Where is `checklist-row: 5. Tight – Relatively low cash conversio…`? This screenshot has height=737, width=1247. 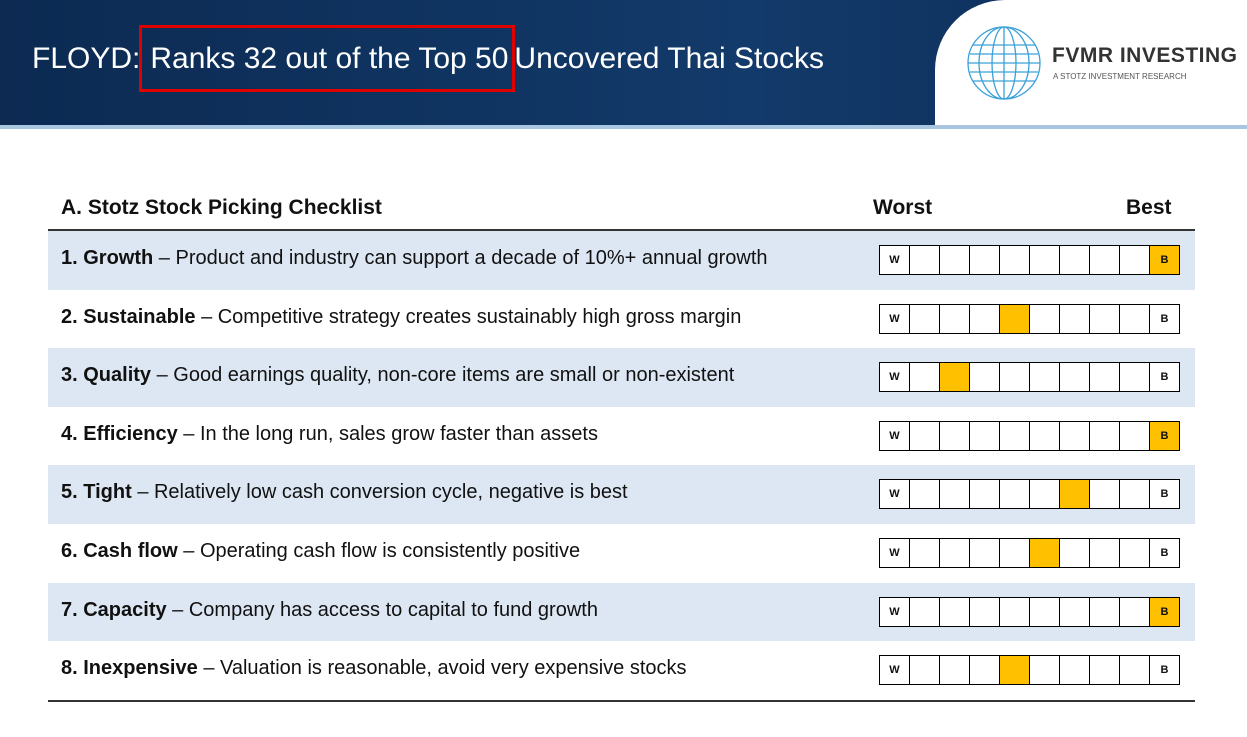 checklist-row: 5. Tight – Relatively low cash conversio… is located at coordinates (621, 494).